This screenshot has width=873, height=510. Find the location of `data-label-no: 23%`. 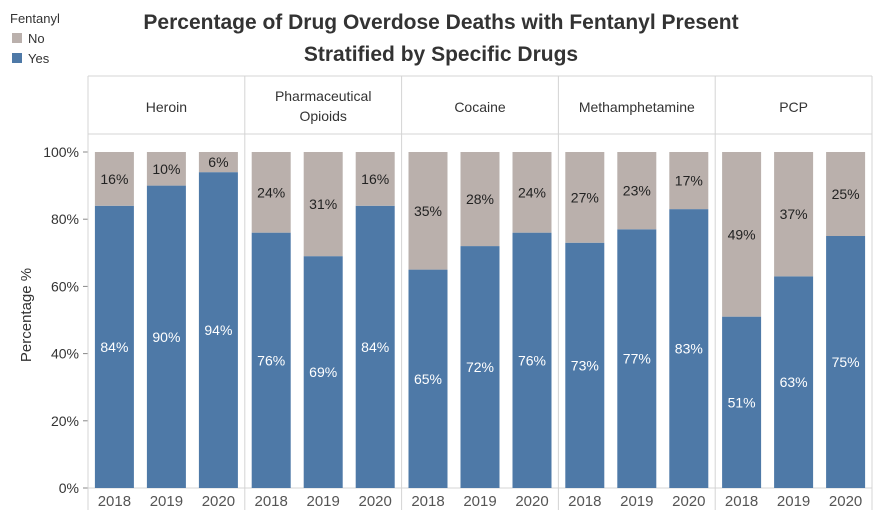

data-label-no: 23% is located at coordinates (637, 191).